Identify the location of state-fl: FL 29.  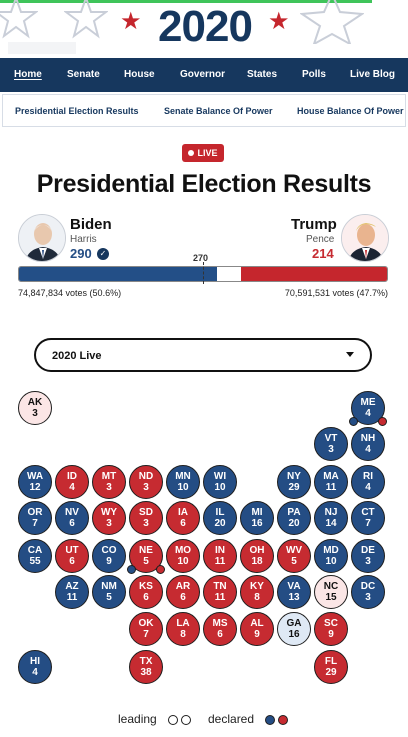
(331, 667).